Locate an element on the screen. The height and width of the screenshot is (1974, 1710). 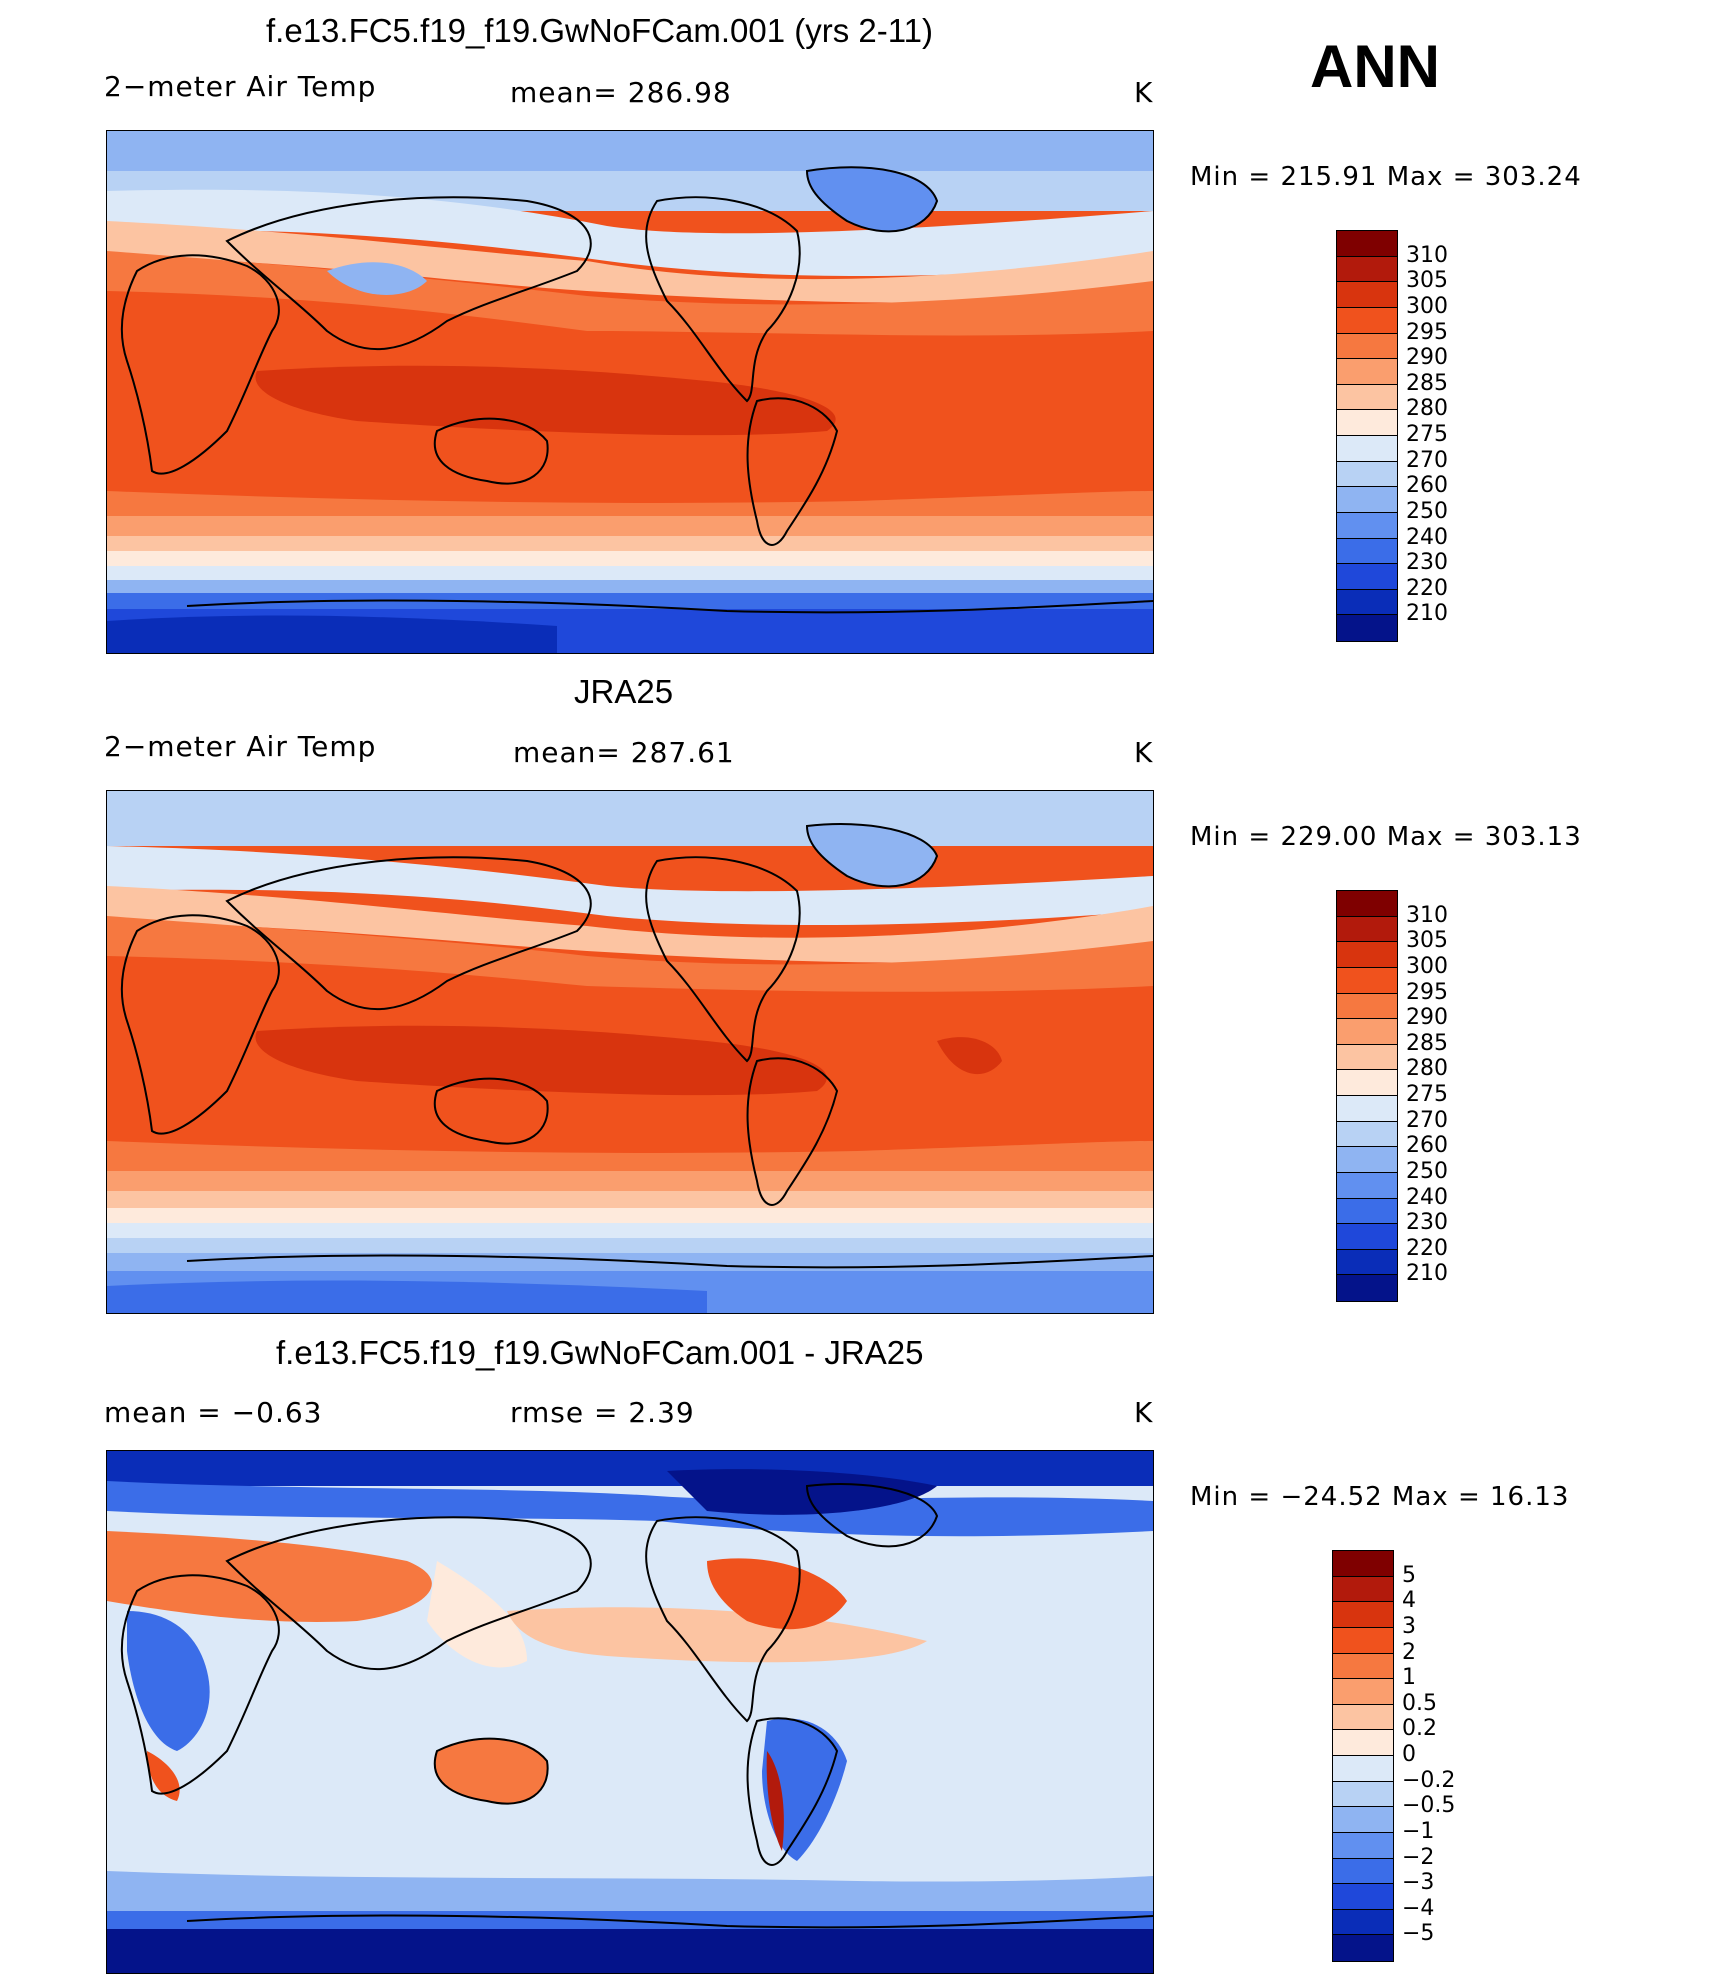
panel3-minmax-label: Min = −24.52 Max = 16.13 is located at coordinates (1380, 1497).